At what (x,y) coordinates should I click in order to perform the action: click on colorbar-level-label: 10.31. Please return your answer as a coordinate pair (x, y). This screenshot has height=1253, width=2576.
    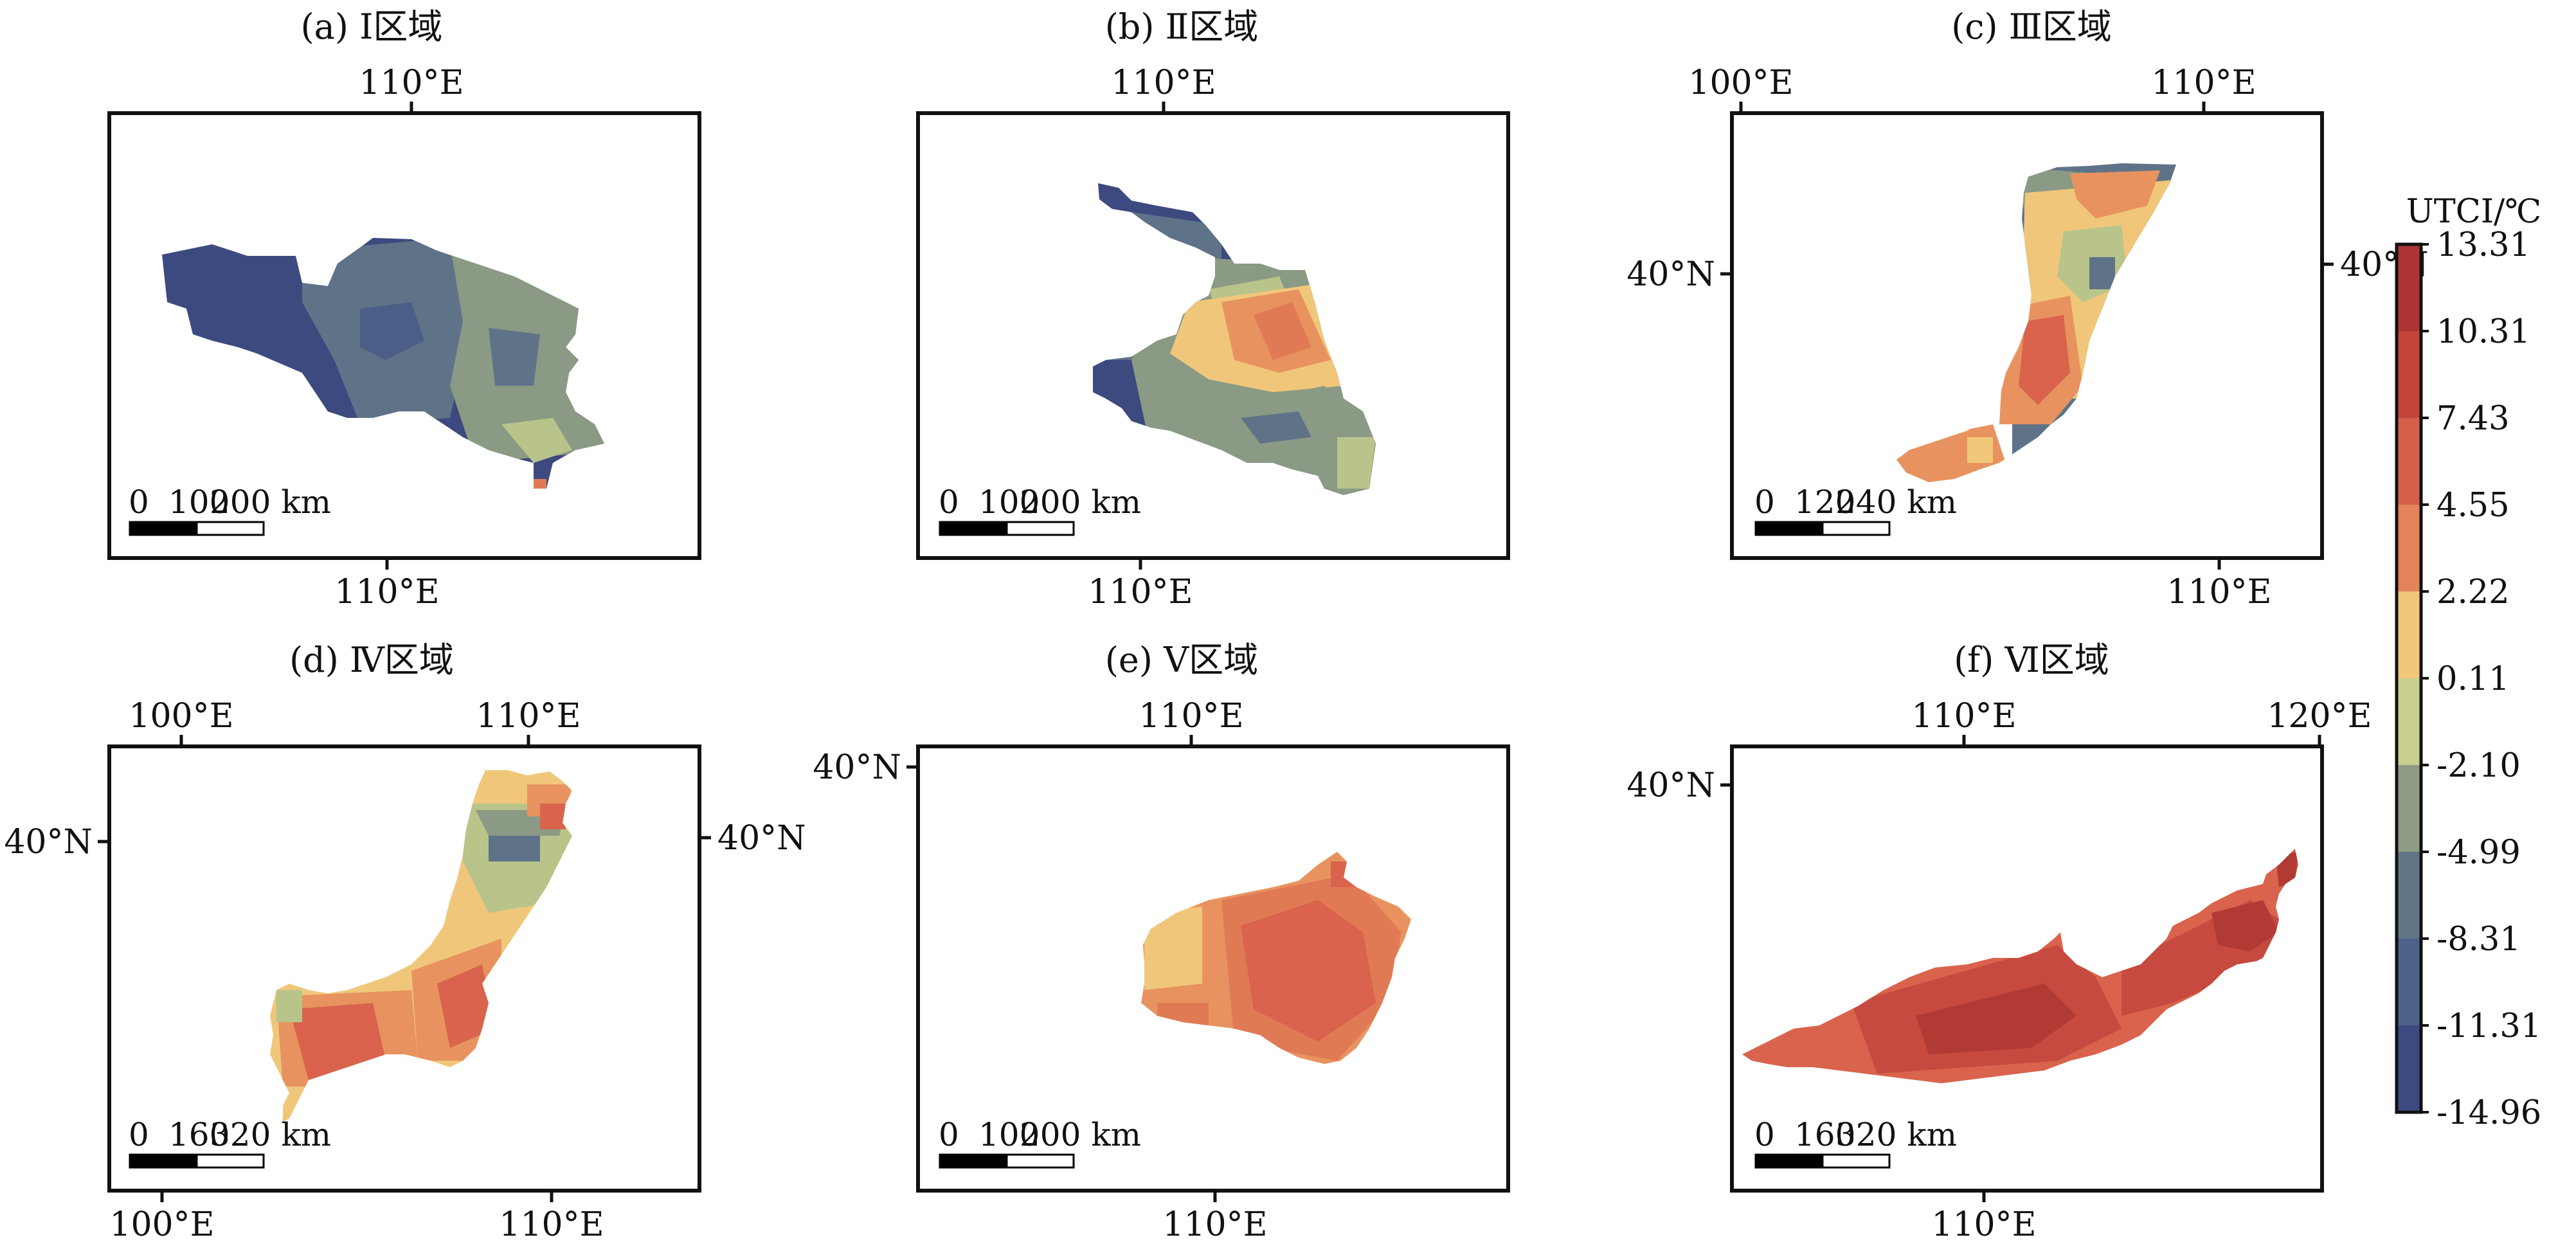
    Looking at the image, I should click on (2483, 332).